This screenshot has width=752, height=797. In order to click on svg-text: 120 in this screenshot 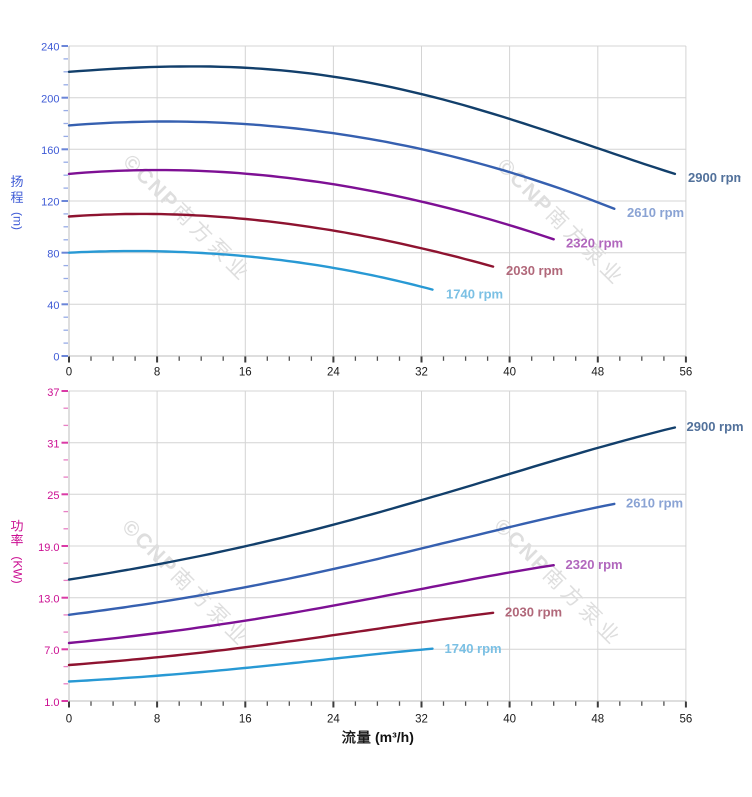, I will do `click(50, 203)`.